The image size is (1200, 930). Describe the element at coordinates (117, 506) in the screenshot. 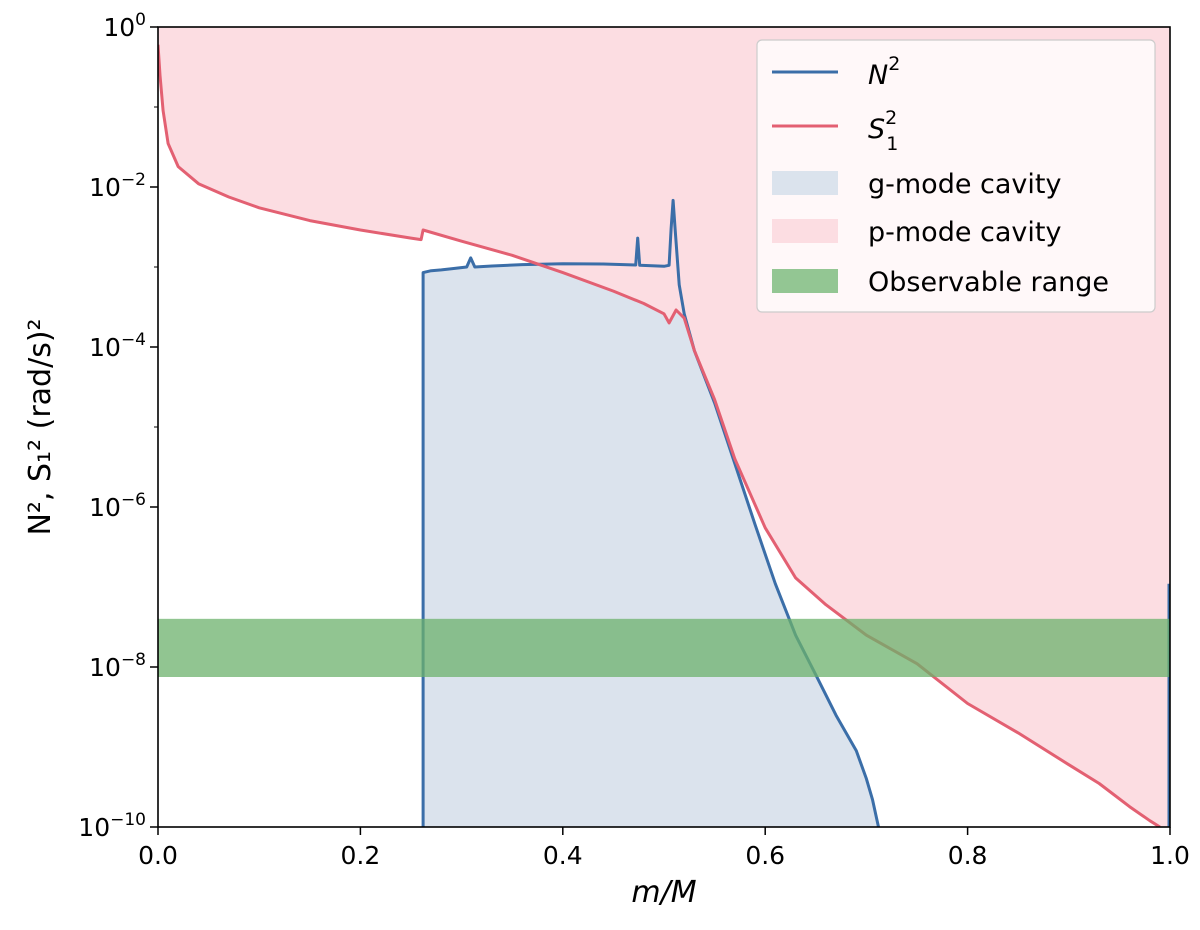

I see `y-tick-label: 10⁻⁶` at that location.